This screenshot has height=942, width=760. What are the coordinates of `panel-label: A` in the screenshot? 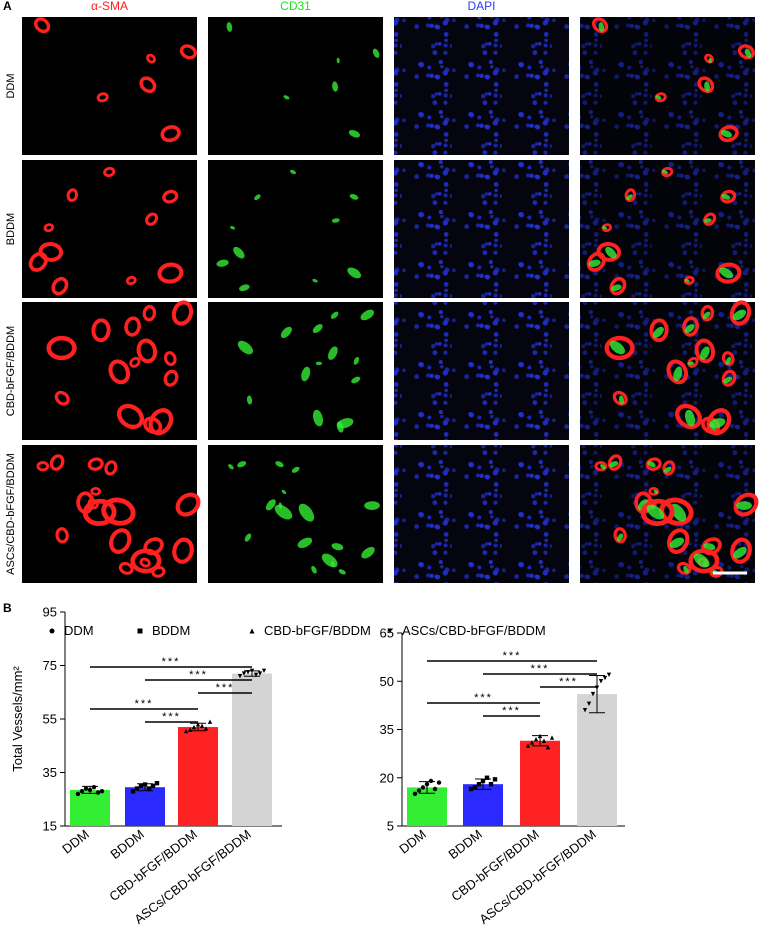 It's located at (7, 6).